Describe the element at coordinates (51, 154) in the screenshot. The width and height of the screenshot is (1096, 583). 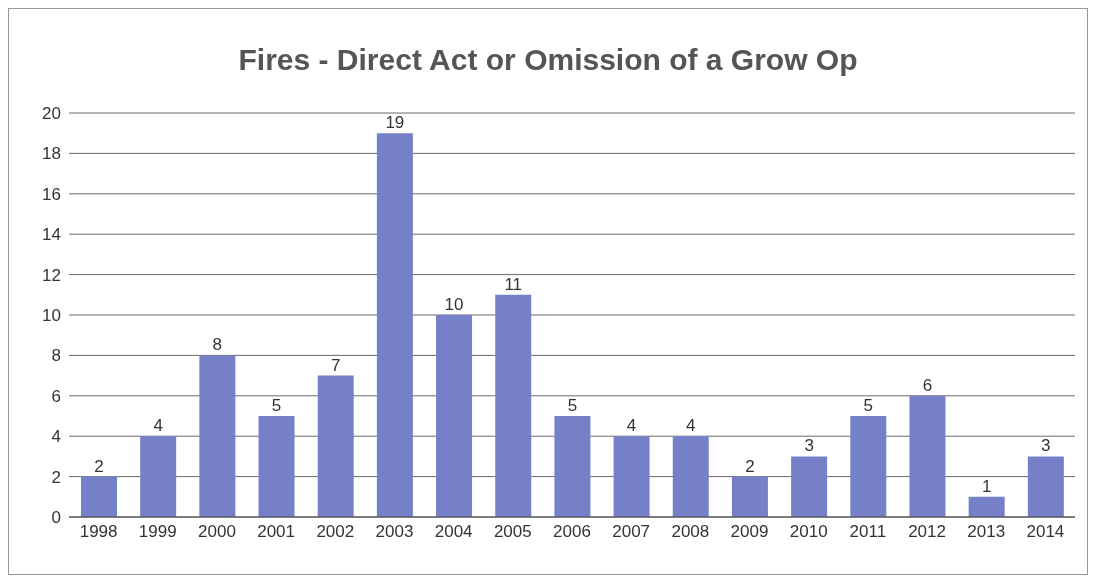
I see `y-tick-label: 18` at that location.